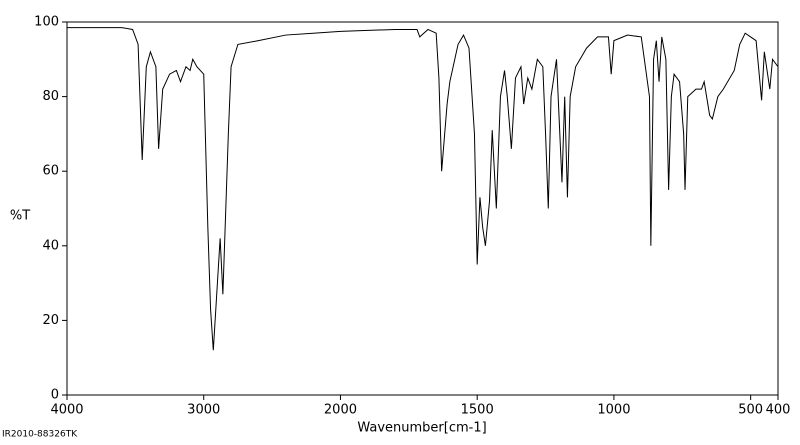 This screenshot has height=445, width=800. Describe the element at coordinates (50, 320) in the screenshot. I see `y-tick-label: 20` at that location.